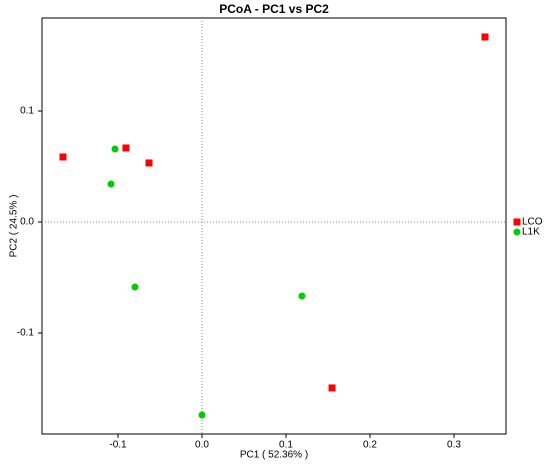  Describe the element at coordinates (370, 445) in the screenshot. I see `x-tick-label: 0.2` at that location.